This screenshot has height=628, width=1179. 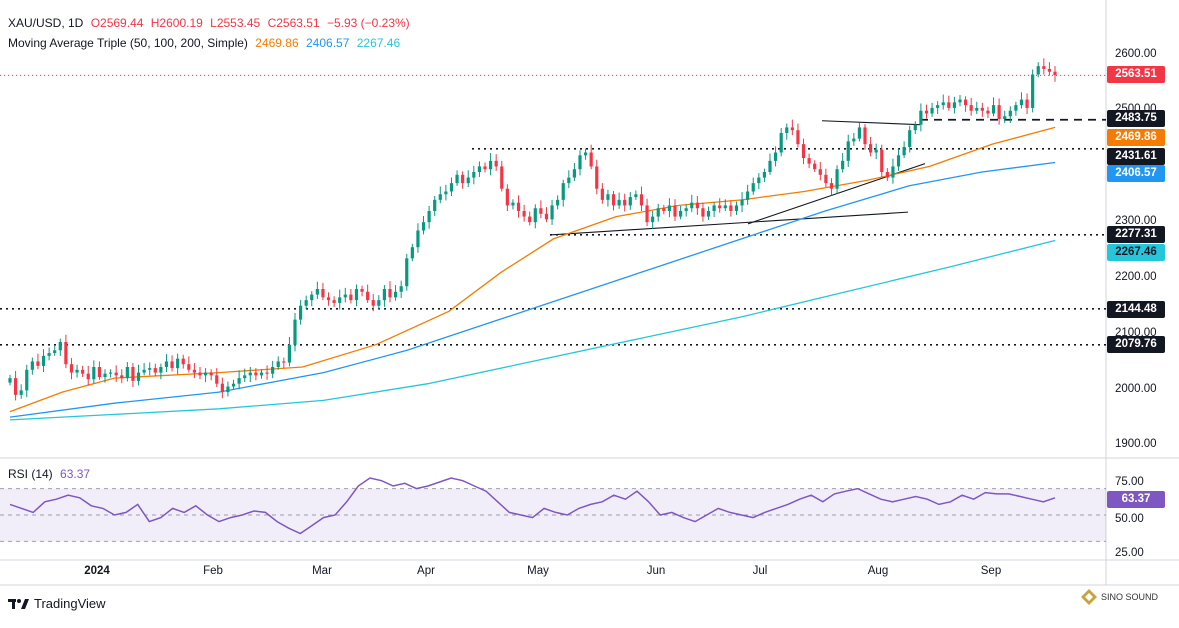 What do you see at coordinates (97, 571) in the screenshot?
I see `x-tick-label: 2024` at bounding box center [97, 571].